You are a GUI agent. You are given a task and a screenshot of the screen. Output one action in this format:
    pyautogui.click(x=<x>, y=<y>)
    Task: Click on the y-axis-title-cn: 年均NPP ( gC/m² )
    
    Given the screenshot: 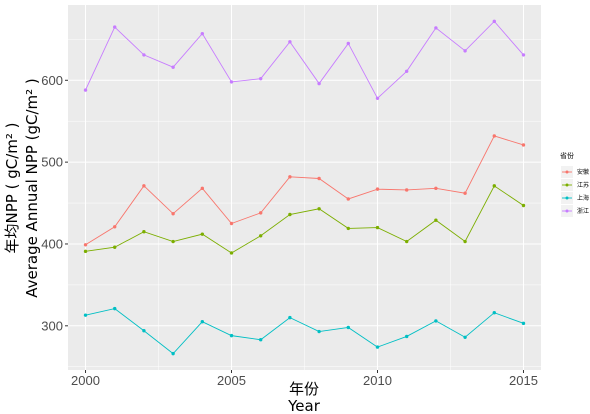 What is the action you would take?
    pyautogui.click(x=12, y=188)
    